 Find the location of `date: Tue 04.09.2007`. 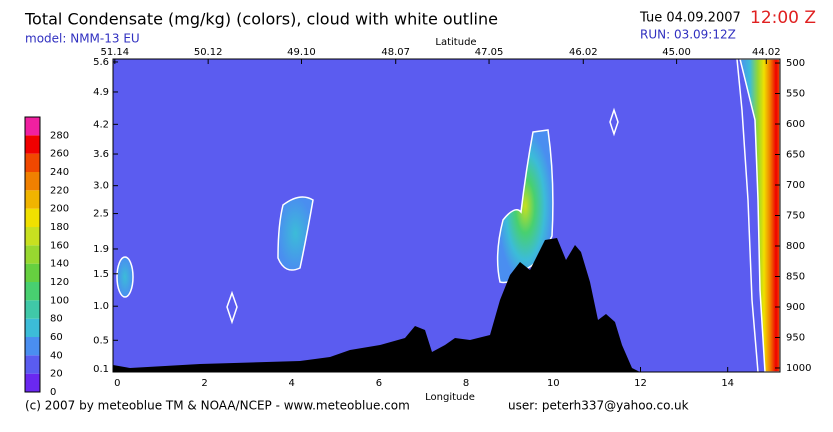

date: Tue 04.09.2007 is located at coordinates (690, 18).